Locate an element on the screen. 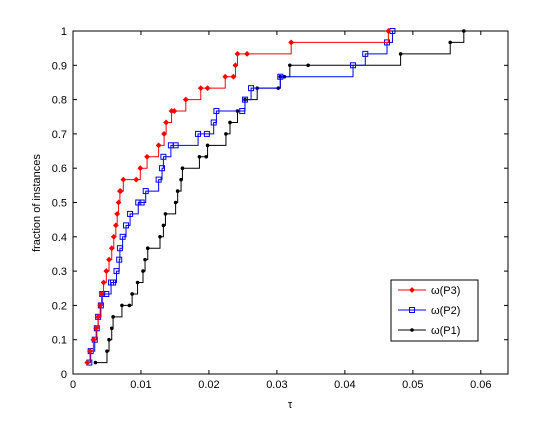 The height and width of the screenshot is (425, 560). x-tick-label: 0.02 is located at coordinates (208, 385).